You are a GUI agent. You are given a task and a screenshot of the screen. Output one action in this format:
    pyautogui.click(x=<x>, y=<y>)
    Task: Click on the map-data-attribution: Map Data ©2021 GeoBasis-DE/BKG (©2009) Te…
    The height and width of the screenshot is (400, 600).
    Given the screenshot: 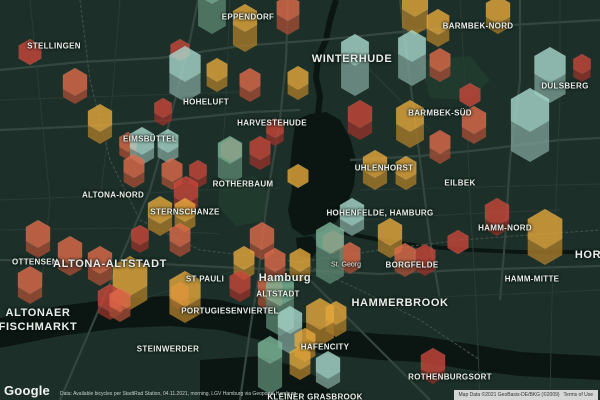 What is the action you would take?
    pyautogui.click(x=525, y=395)
    